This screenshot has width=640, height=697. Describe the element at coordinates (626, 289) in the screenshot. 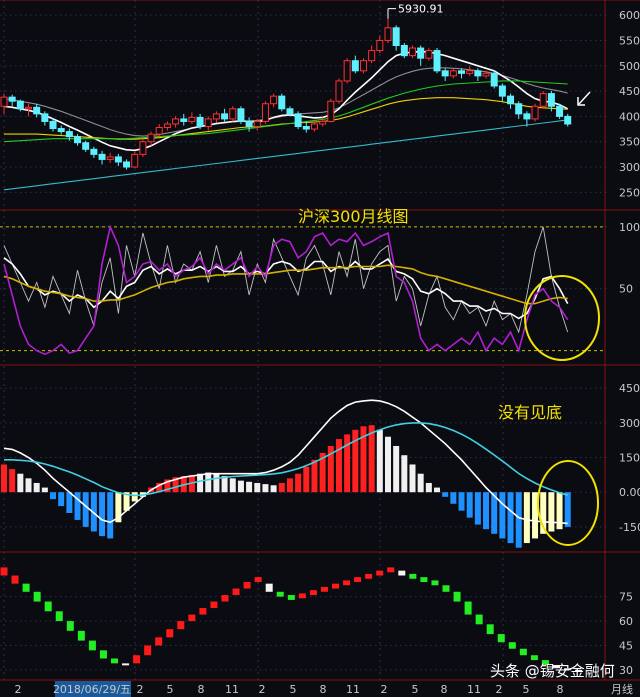

I see `y-tick-label: 50` at that location.